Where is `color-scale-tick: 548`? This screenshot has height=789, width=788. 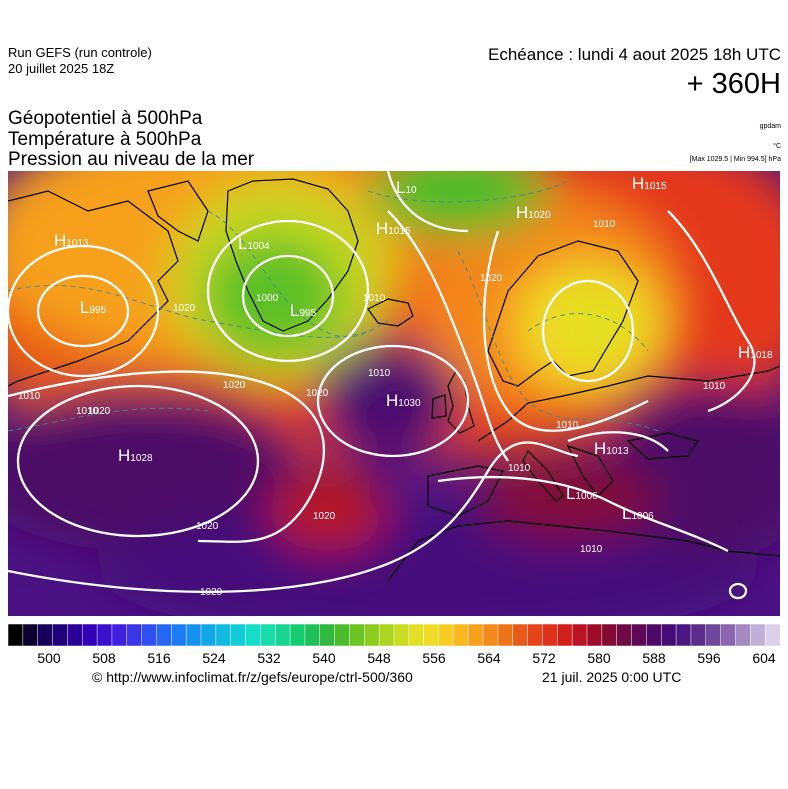 color-scale-tick: 548 is located at coordinates (379, 658).